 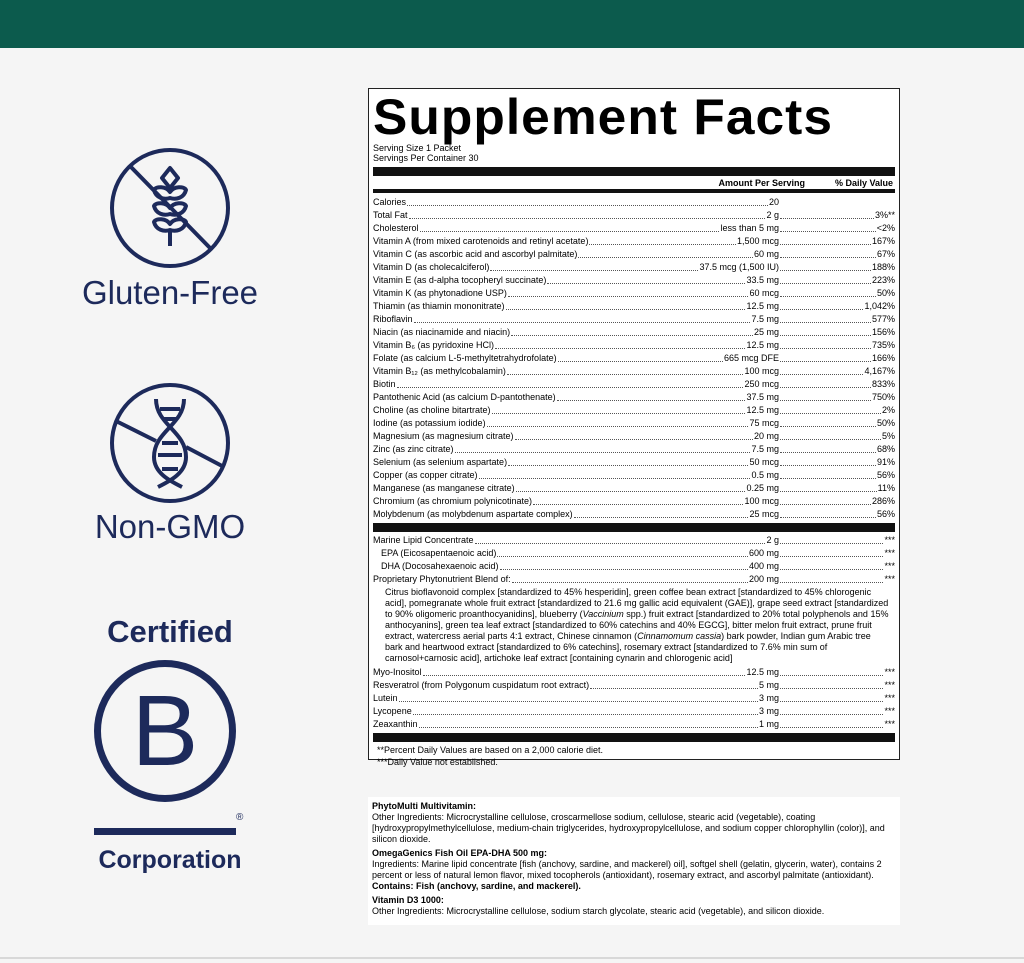 I want to click on nutrient-dv: 67%, so click(x=885, y=254).